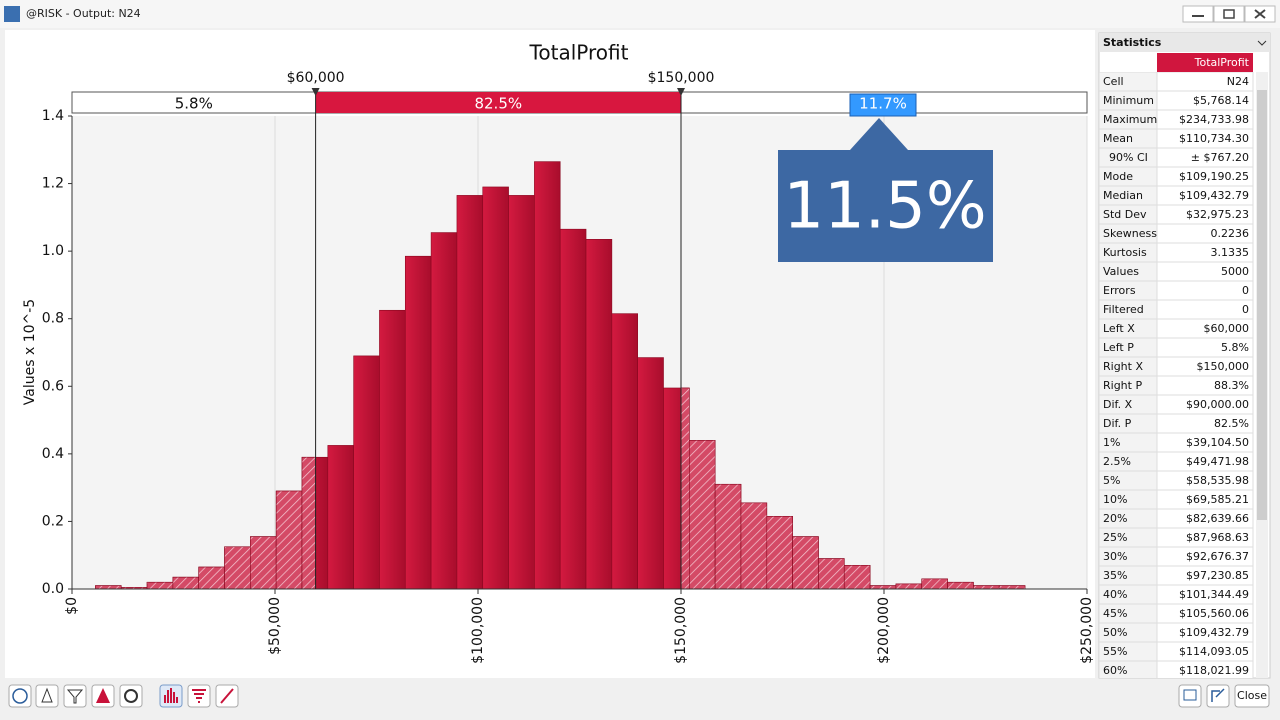 The width and height of the screenshot is (1280, 720). Describe the element at coordinates (315, 92) in the screenshot. I see `delimiter-handle` at that location.